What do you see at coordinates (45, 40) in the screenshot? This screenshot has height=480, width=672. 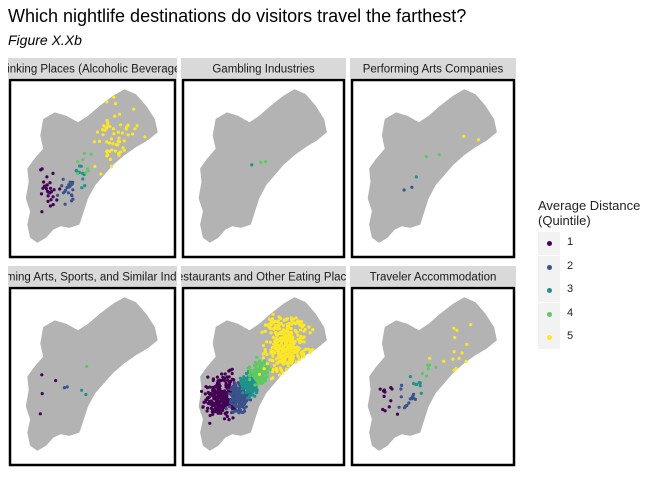 I see `page-subtitle: Figure X.Xb` at bounding box center [45, 40].